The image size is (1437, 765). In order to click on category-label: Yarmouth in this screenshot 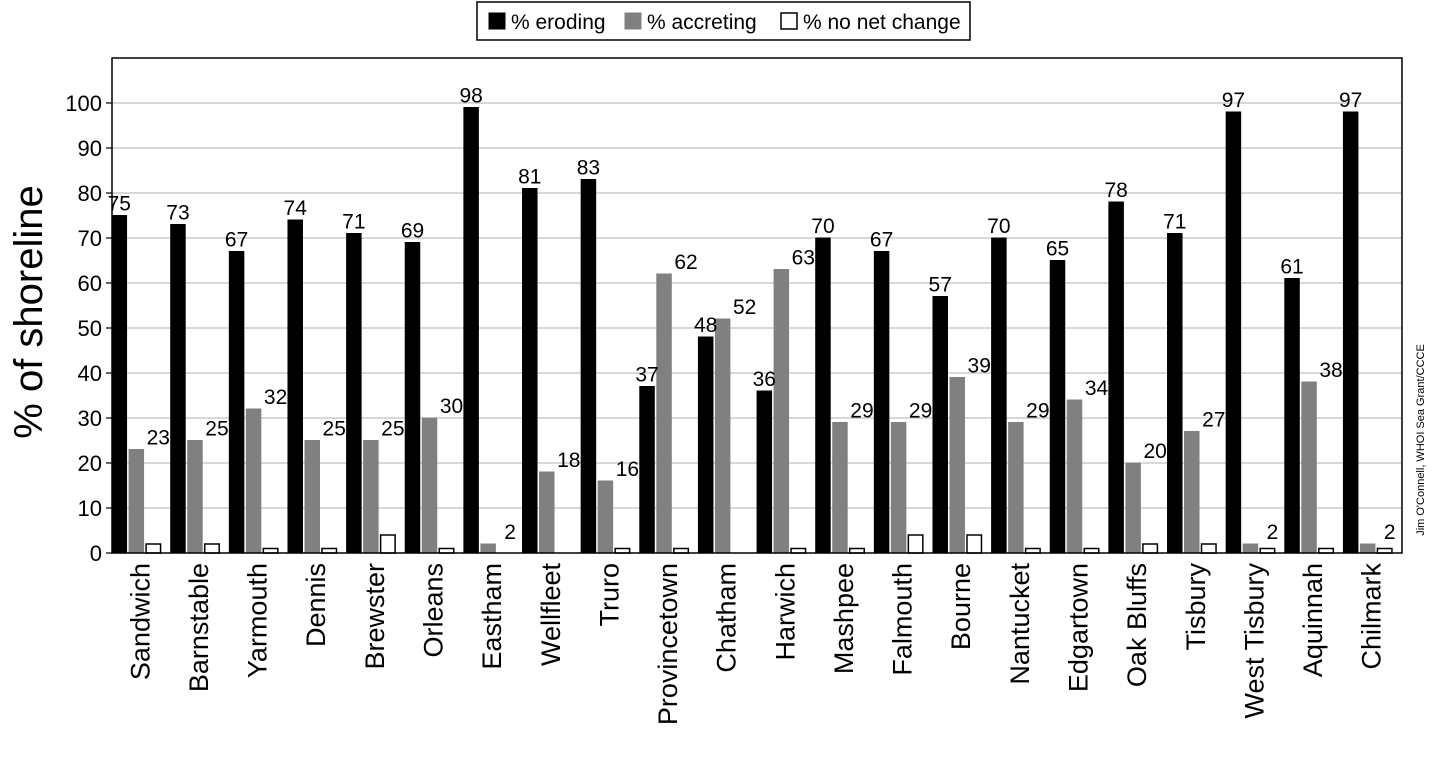, I will do `click(258, 620)`.